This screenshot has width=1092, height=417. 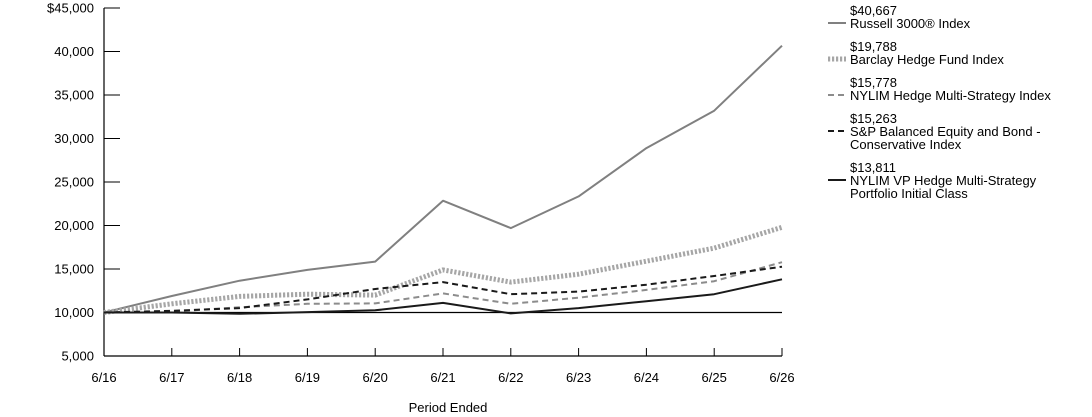 I want to click on x-axis-title: Period Ended, so click(x=448, y=407).